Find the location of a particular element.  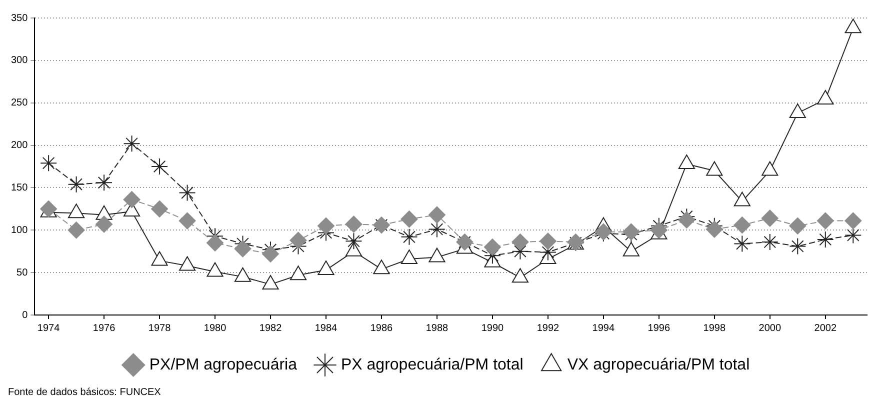

x-tick-label: 1976 is located at coordinates (104, 328).